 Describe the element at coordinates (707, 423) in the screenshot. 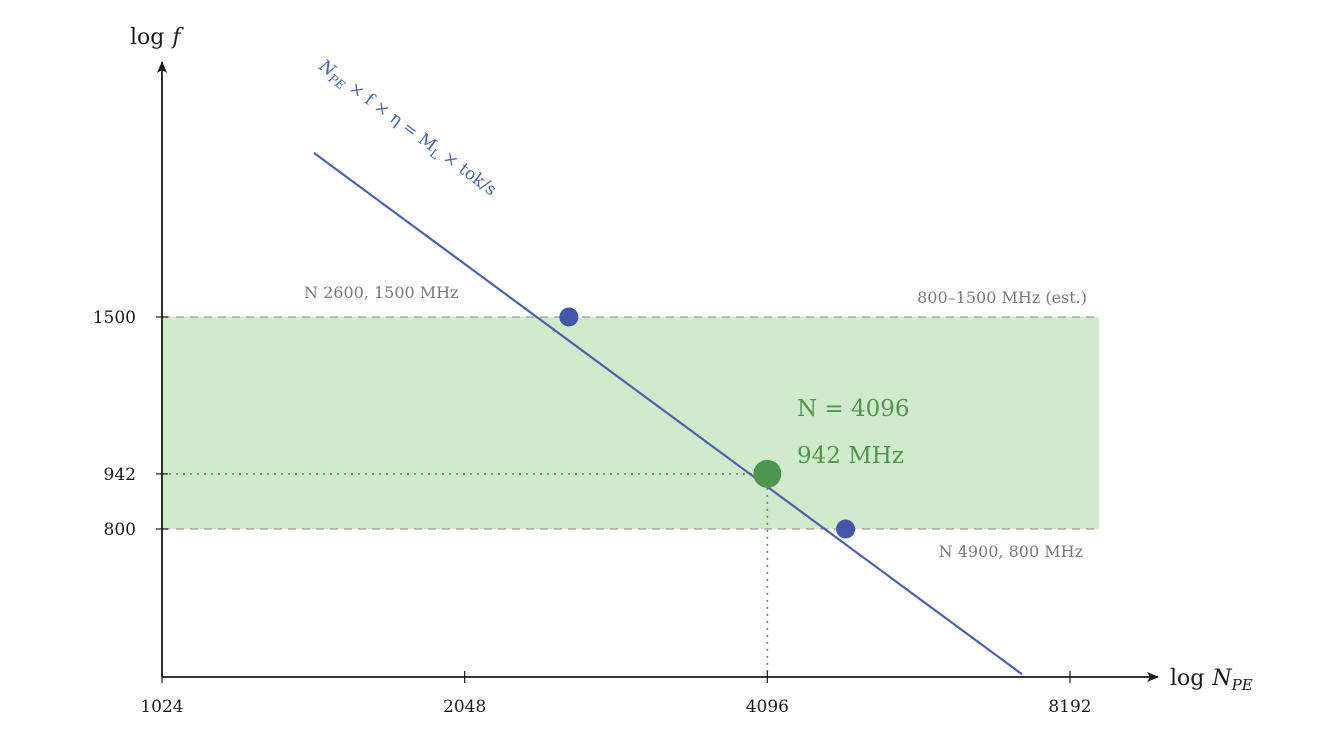

I see `data-points` at that location.